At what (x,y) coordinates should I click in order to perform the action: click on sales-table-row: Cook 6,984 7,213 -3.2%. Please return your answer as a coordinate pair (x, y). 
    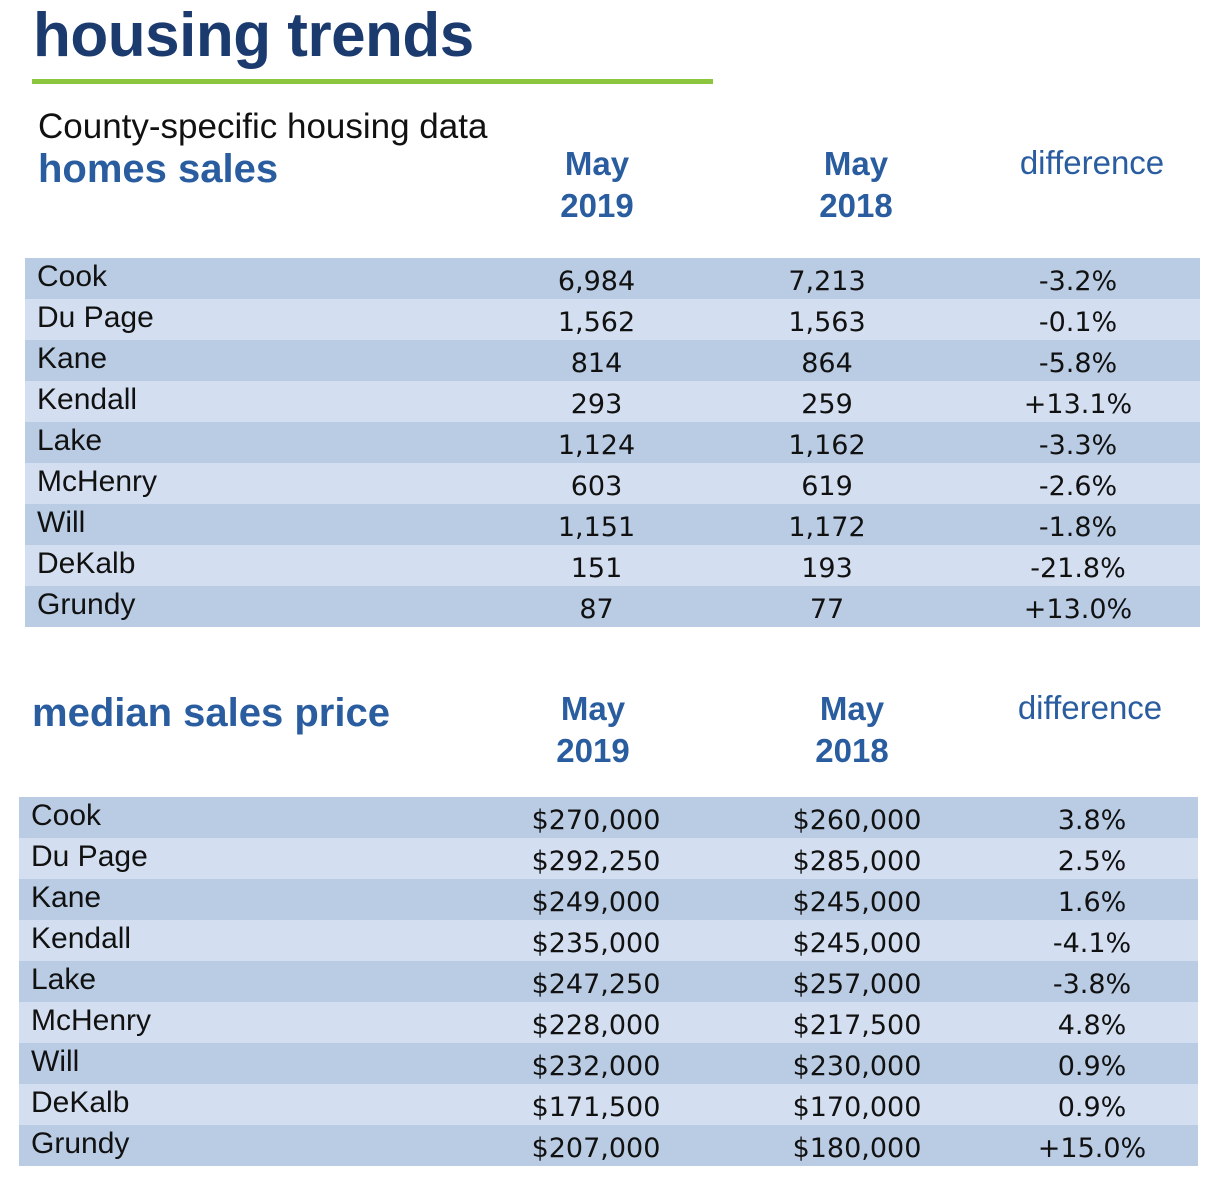
    Looking at the image, I should click on (612, 278).